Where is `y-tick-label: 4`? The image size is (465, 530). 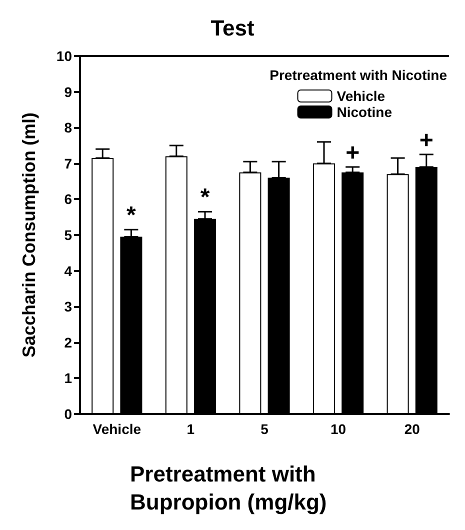 y-tick-label: 4 is located at coordinates (68, 270).